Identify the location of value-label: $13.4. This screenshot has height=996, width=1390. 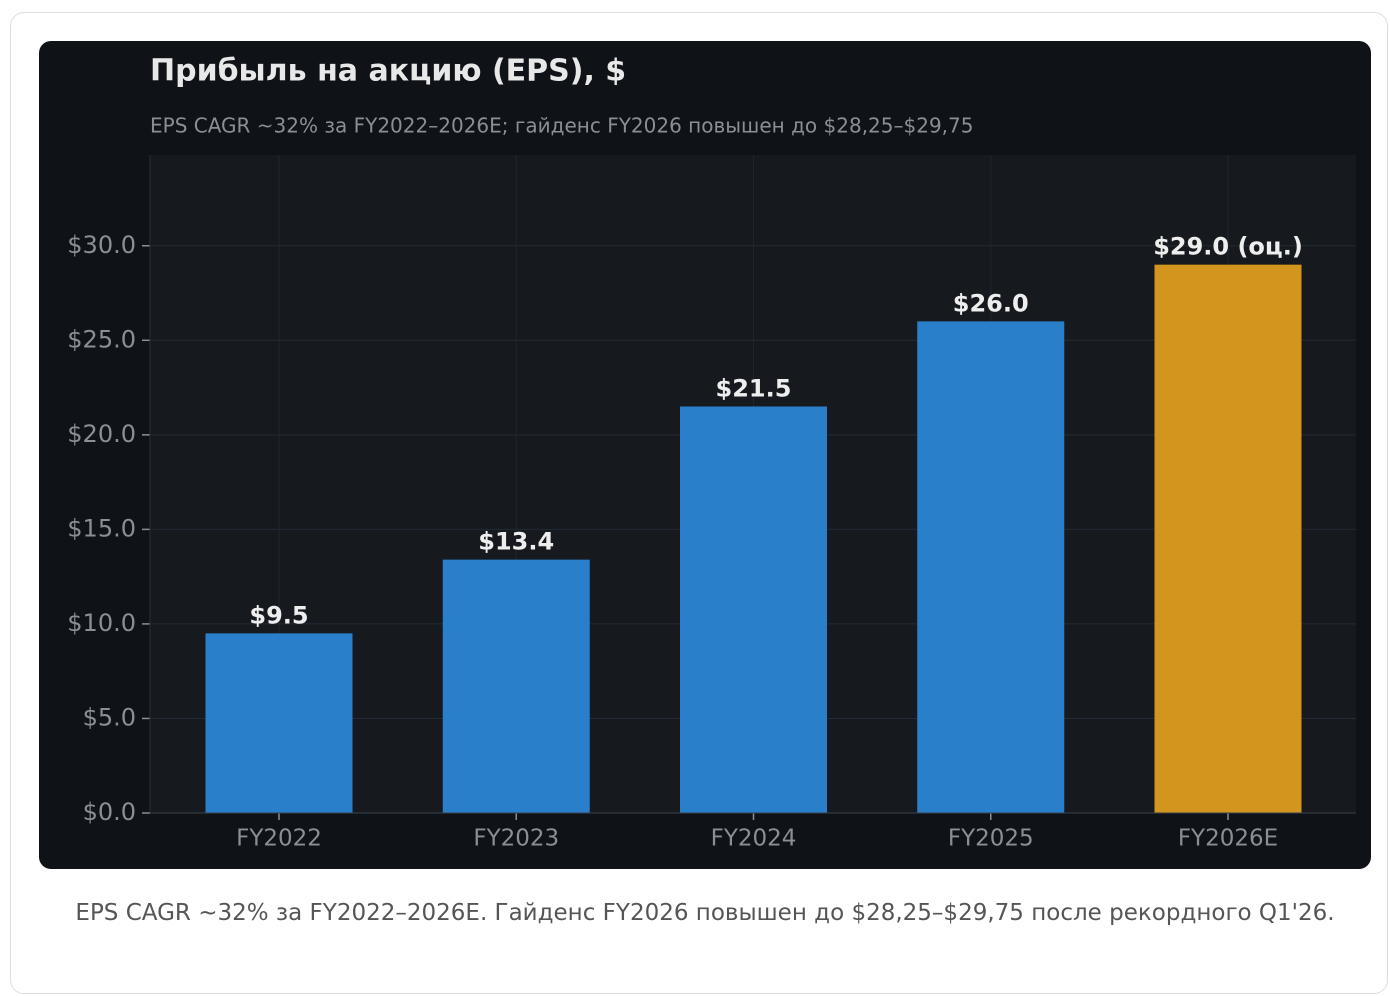
(516, 542).